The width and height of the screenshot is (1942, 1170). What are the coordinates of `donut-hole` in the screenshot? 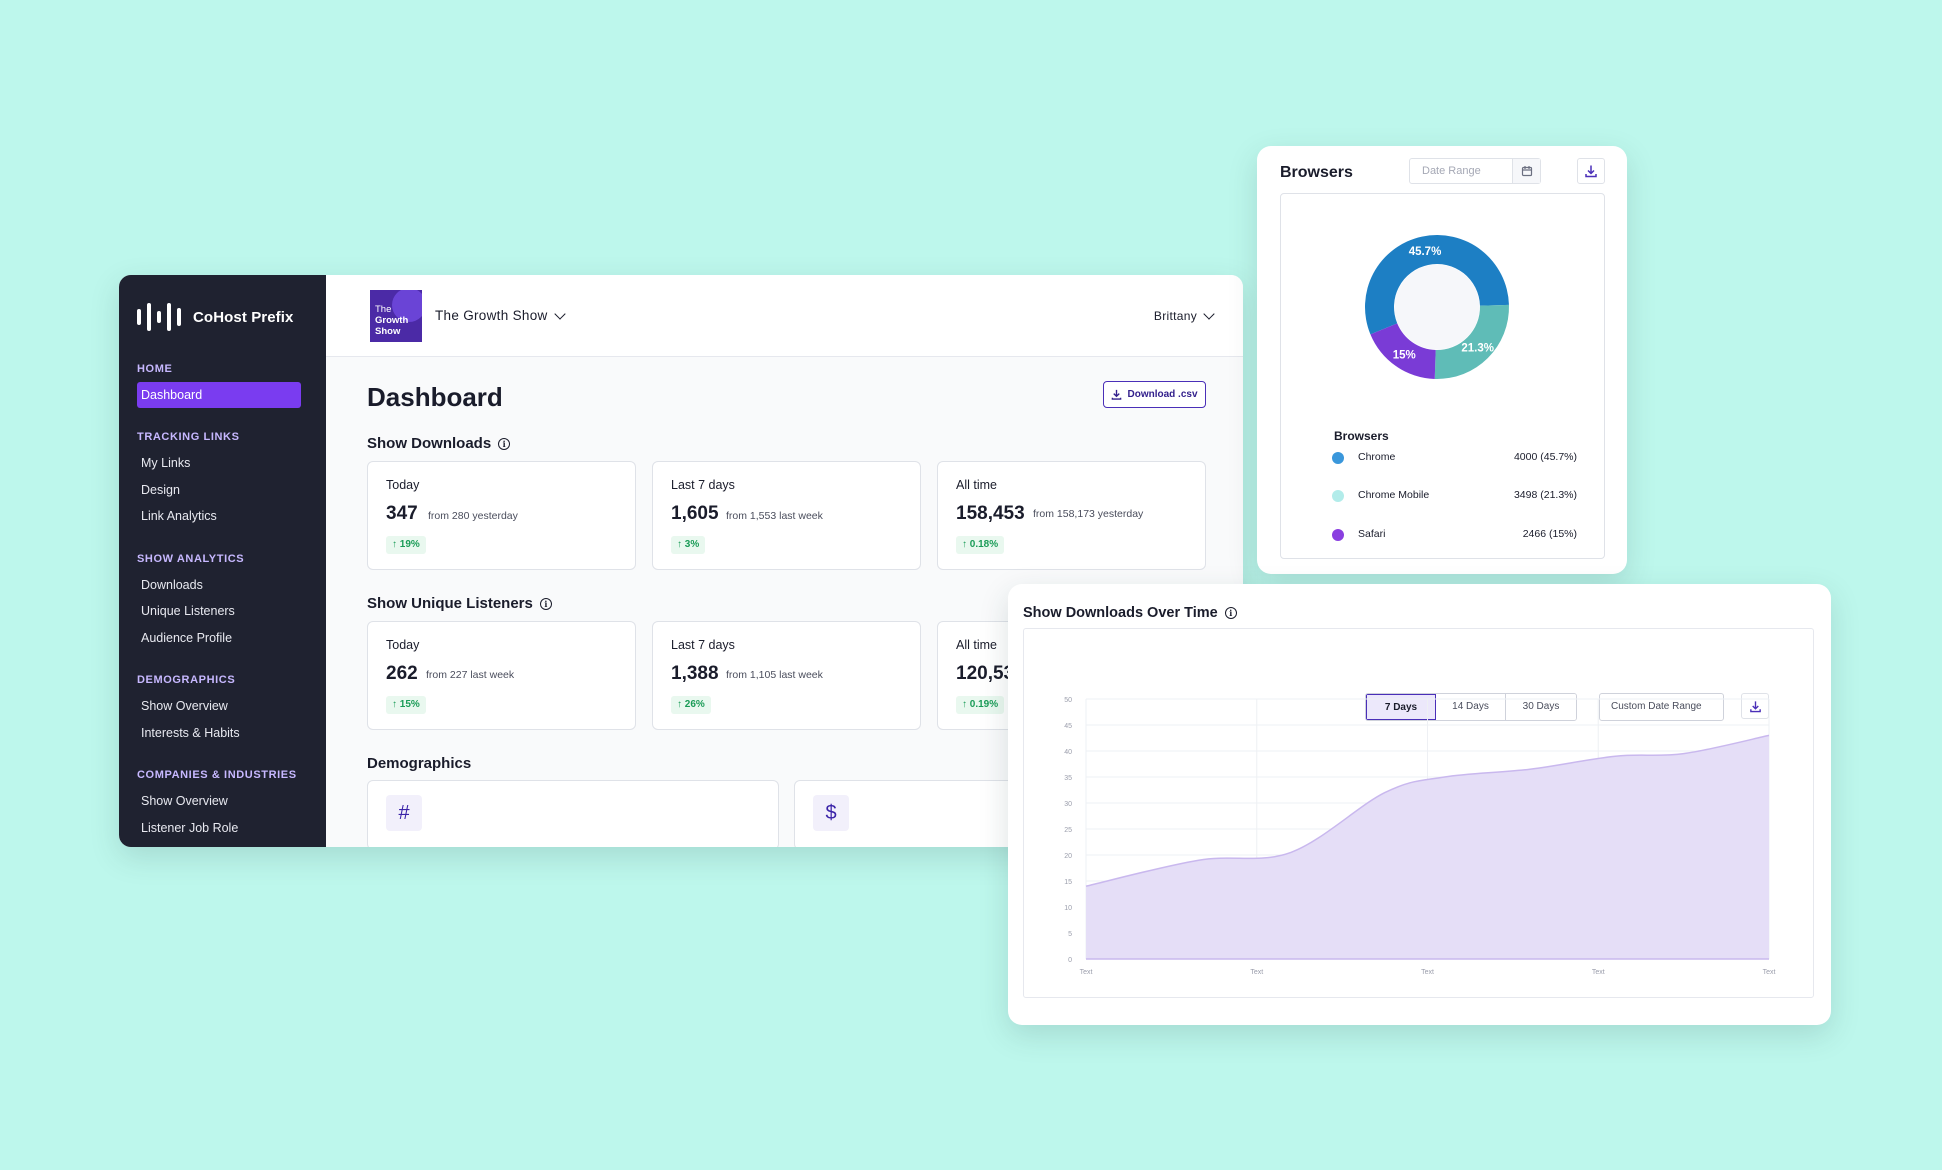 It's located at (1437, 307).